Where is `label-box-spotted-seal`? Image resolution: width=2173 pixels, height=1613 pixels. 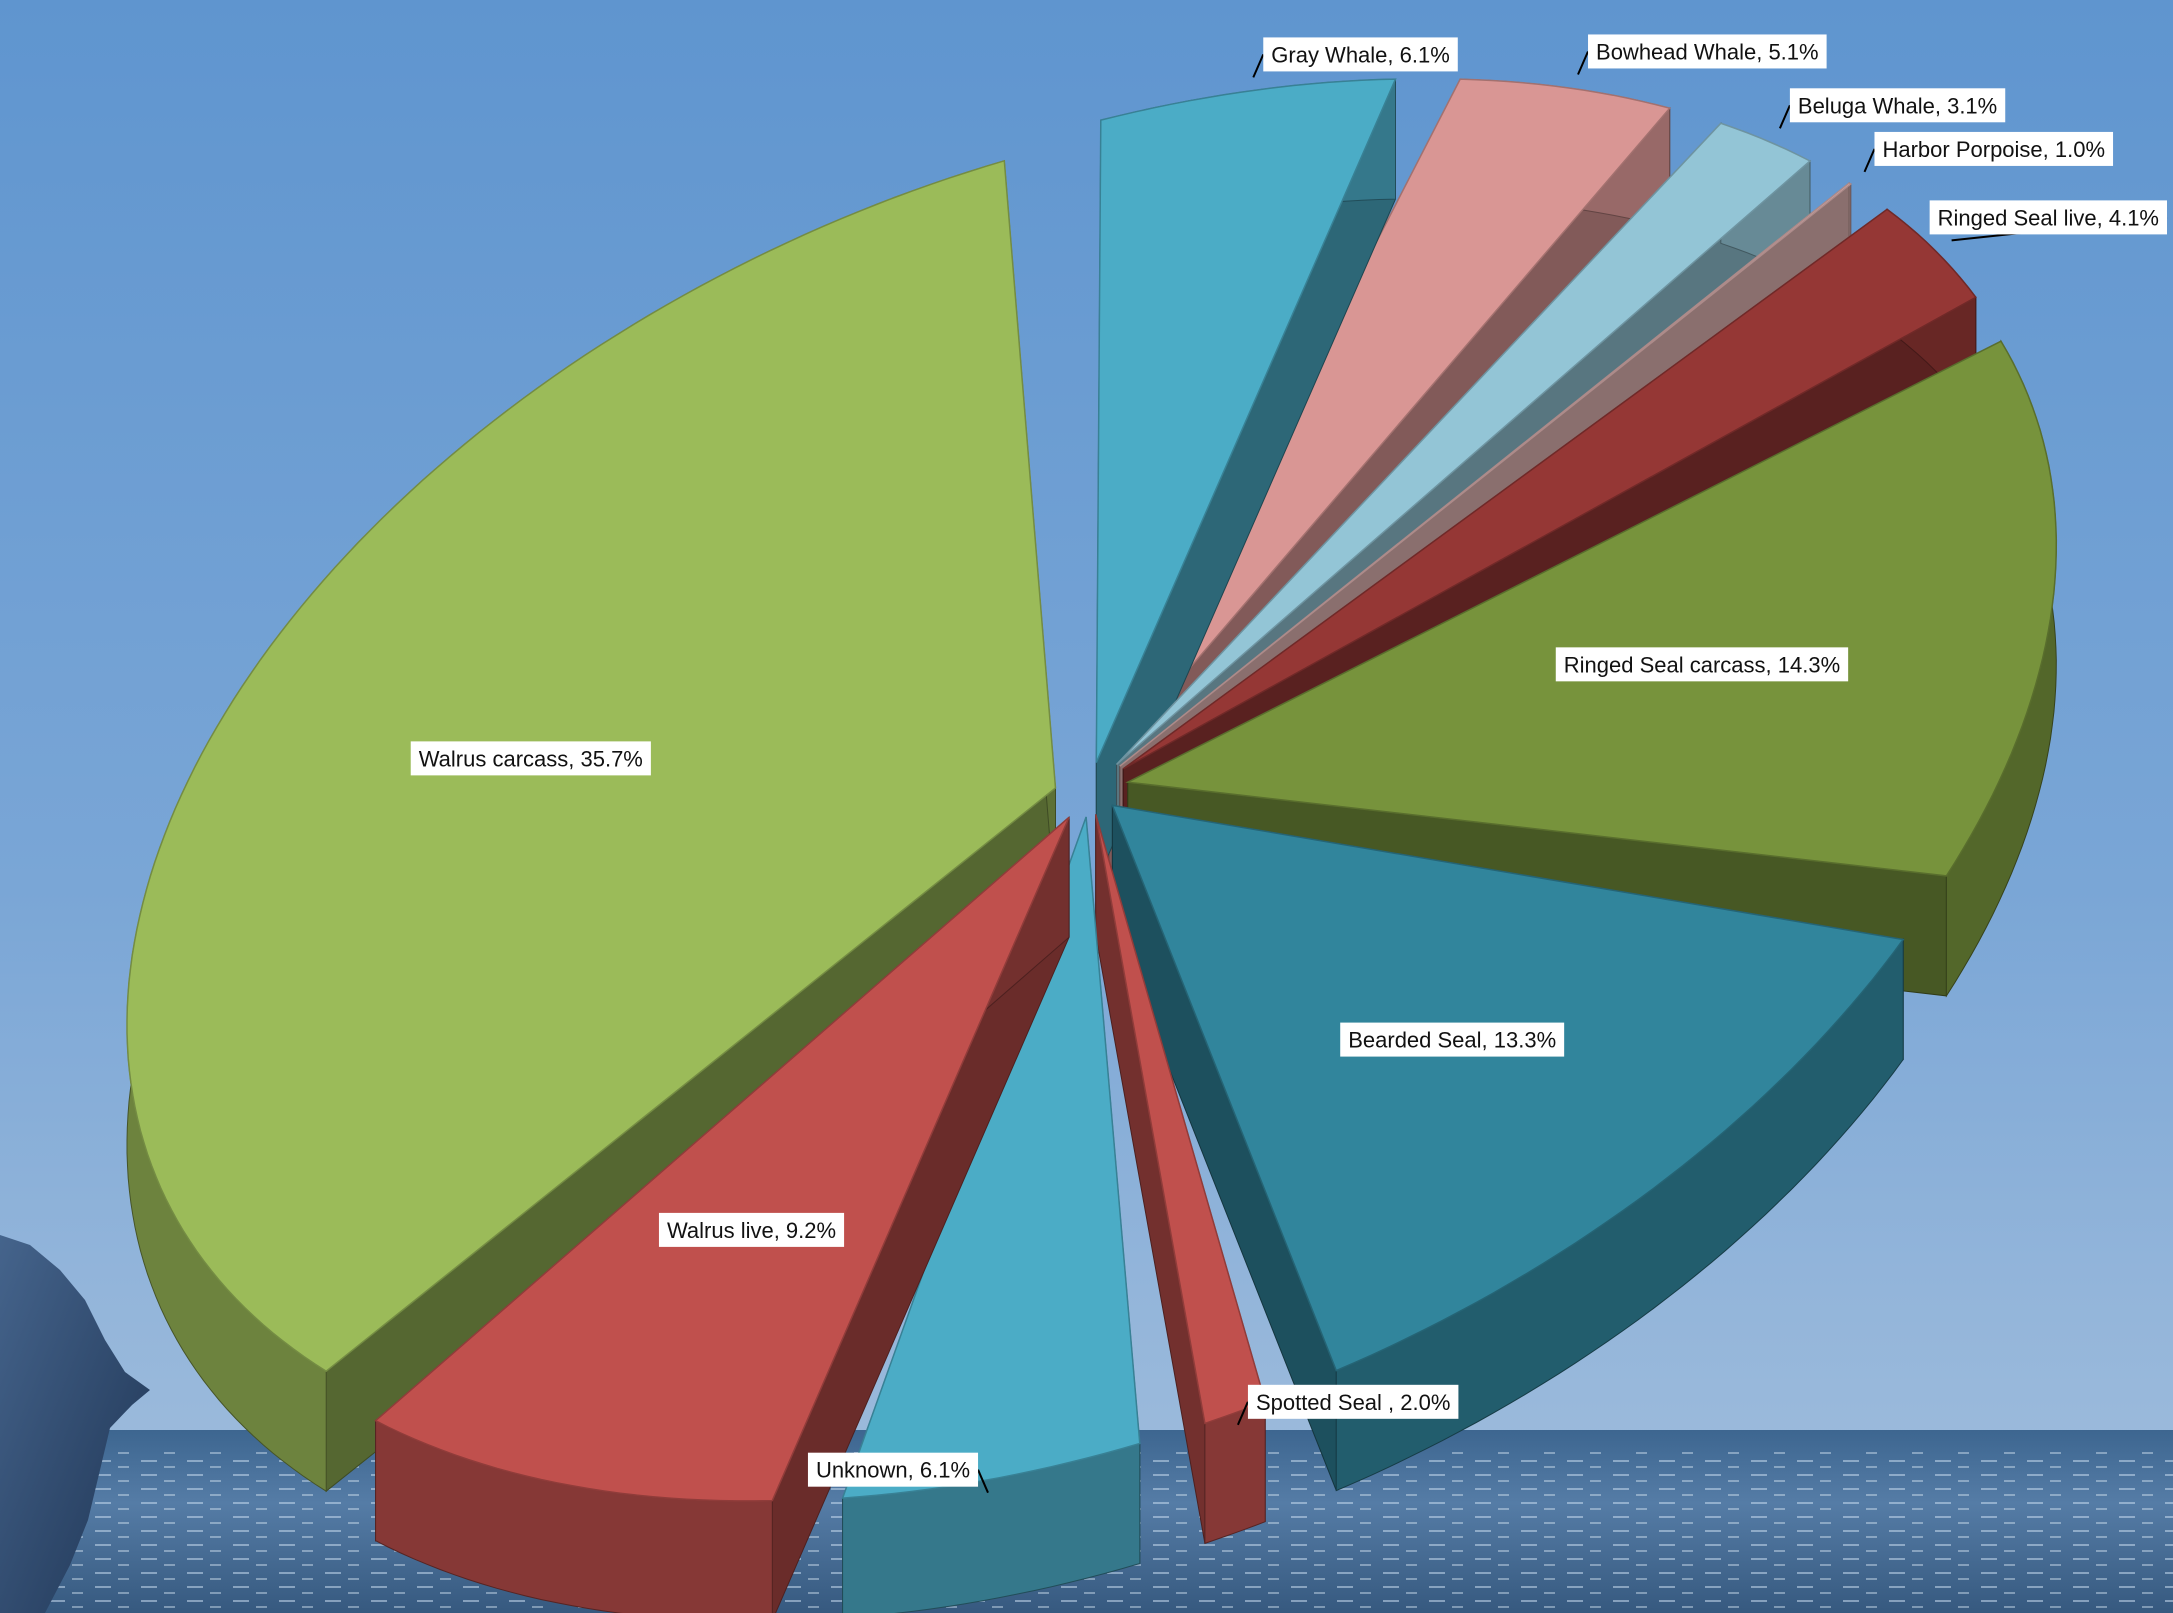
label-box-spotted-seal is located at coordinates (1353, 1401).